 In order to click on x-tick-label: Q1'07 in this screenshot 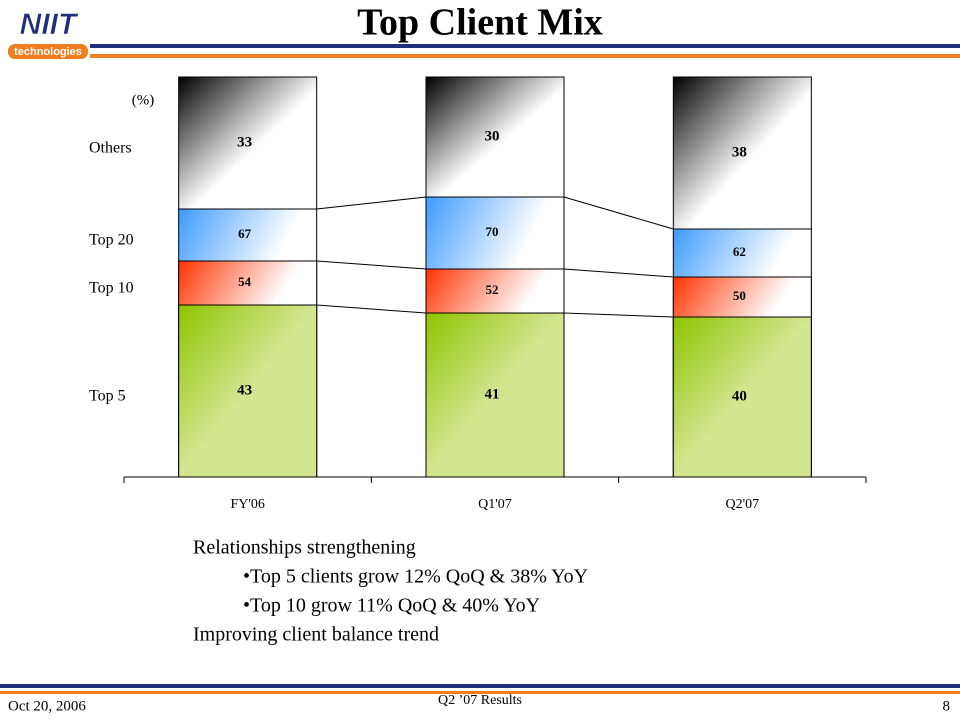, I will do `click(495, 504)`.